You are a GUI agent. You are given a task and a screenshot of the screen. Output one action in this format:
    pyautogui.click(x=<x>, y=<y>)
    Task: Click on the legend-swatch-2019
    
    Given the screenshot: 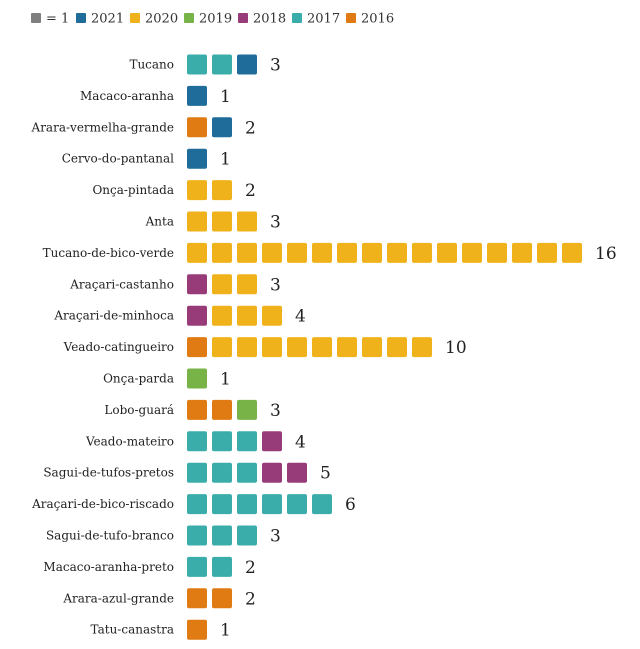 What is the action you would take?
    pyautogui.click(x=189, y=18)
    